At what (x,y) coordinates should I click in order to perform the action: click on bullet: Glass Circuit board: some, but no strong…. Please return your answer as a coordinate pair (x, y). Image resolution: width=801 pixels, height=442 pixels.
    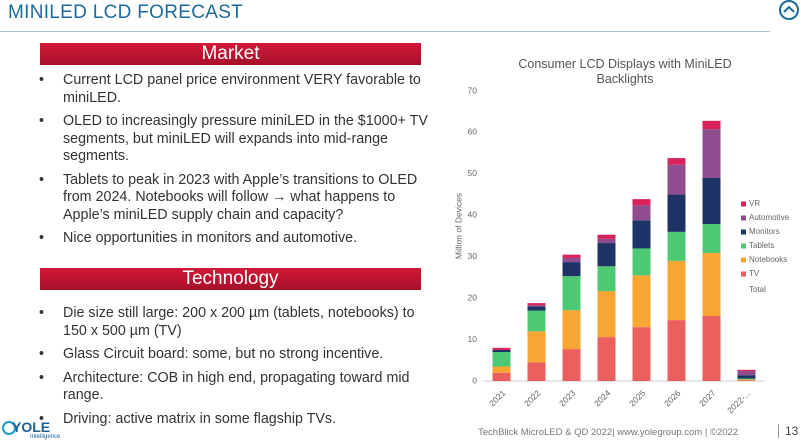
    Looking at the image, I should click on (235, 355).